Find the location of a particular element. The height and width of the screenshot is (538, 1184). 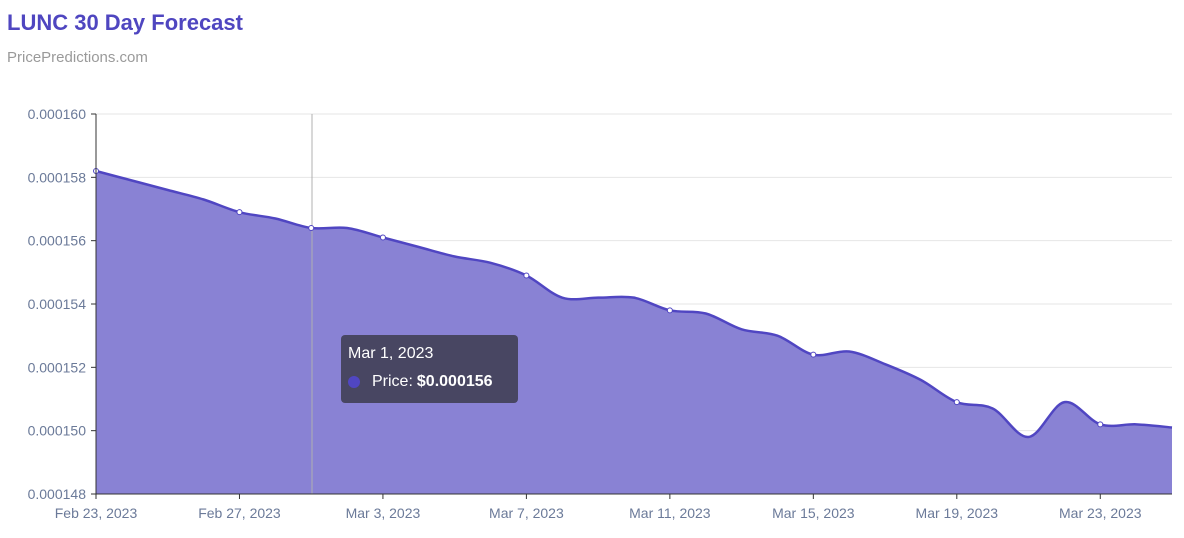

x-tick-label: Feb 27, 2023 is located at coordinates (239, 513).